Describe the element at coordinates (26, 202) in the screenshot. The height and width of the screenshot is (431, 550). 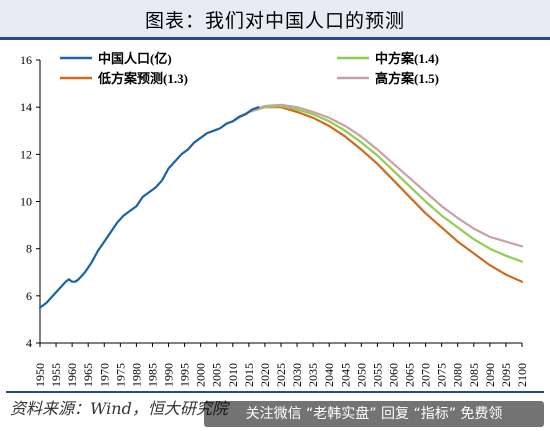
I see `y-tick-label: 10` at that location.